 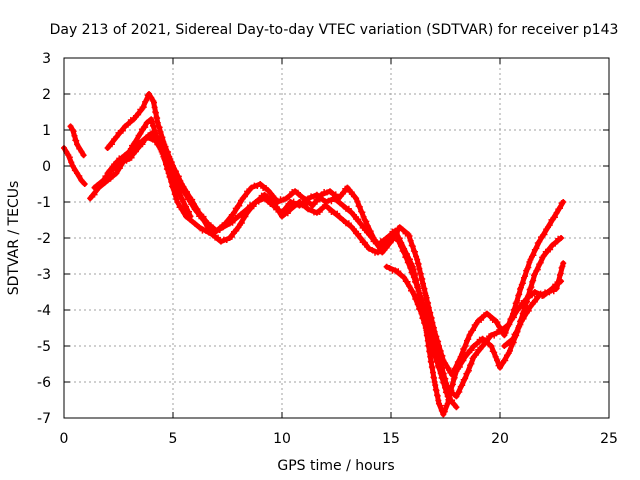 What do you see at coordinates (64, 439) in the screenshot?
I see `x-tick-label: 0` at bounding box center [64, 439].